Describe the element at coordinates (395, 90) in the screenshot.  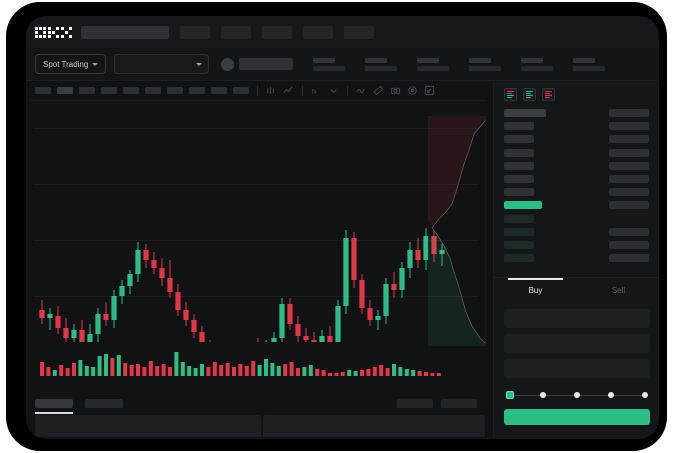
I see `camera-icon` at that location.